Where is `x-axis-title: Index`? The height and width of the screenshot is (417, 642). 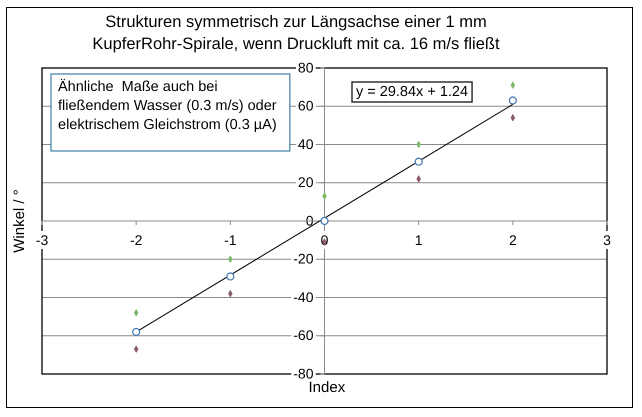 x-axis-title: Index is located at coordinates (327, 387).